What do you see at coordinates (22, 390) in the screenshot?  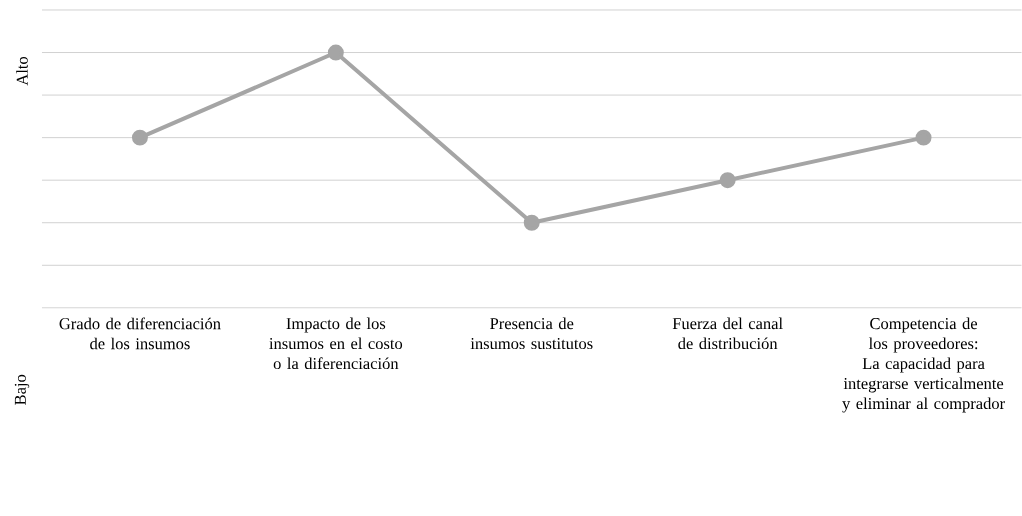 I see `text: Bajo` at bounding box center [22, 390].